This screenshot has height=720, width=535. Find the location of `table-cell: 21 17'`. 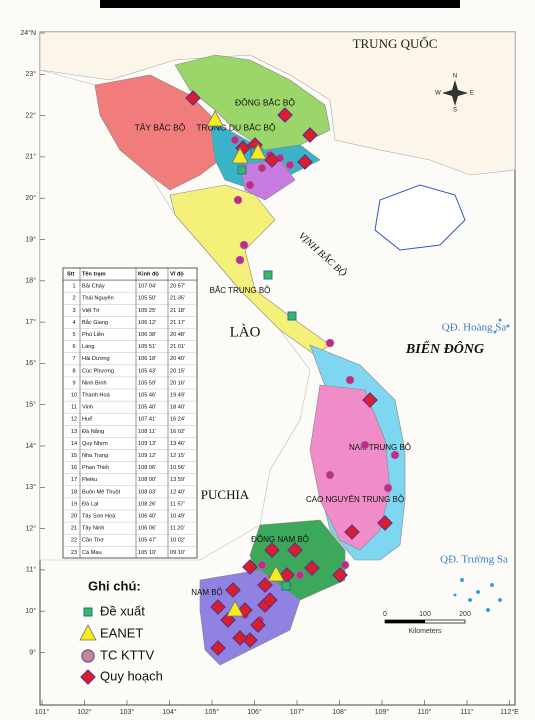

table-cell: 21 17' is located at coordinates (177, 323).